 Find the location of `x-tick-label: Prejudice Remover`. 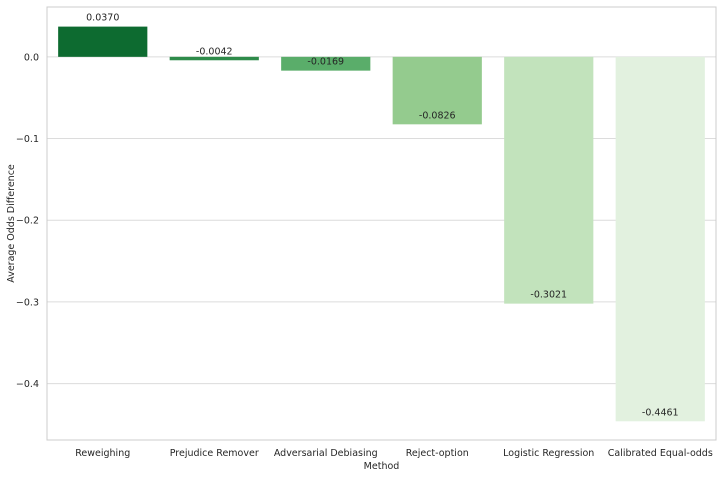

x-tick-label: Prejudice Remover is located at coordinates (214, 453).